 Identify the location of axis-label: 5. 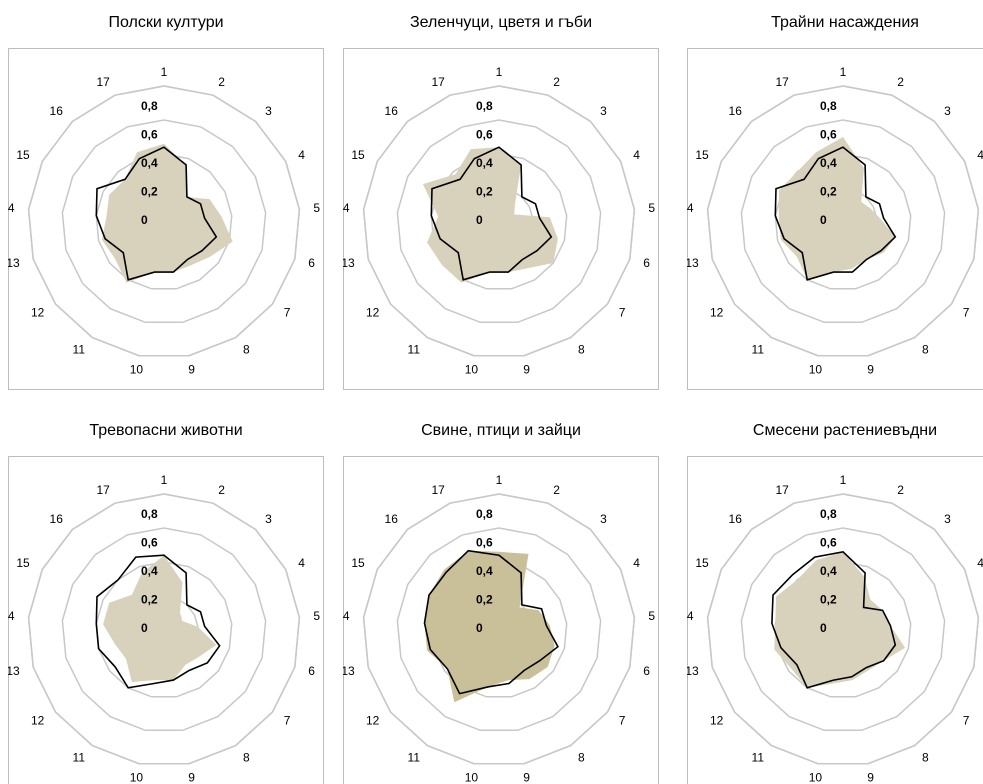
(651, 616).